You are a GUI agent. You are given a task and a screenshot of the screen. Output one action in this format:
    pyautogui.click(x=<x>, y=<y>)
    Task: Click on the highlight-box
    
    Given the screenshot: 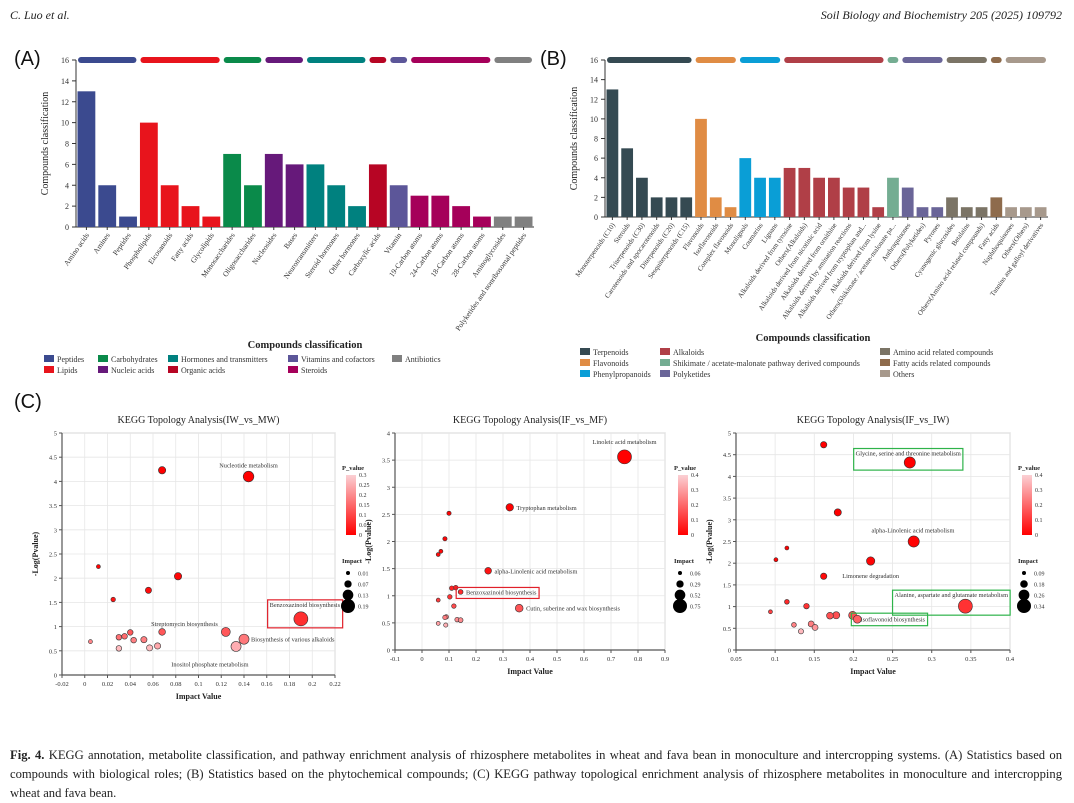 What is the action you would take?
    pyautogui.click(x=889, y=619)
    